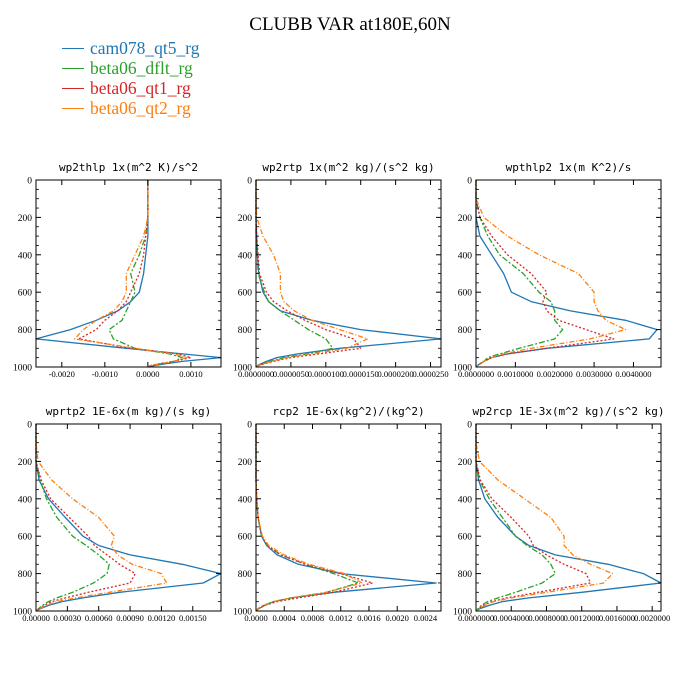 The width and height of the screenshot is (700, 700). I want to click on chart-title: wp2rcp 1E-3x(m^2 kg)/(s^2 kg), so click(568, 411).